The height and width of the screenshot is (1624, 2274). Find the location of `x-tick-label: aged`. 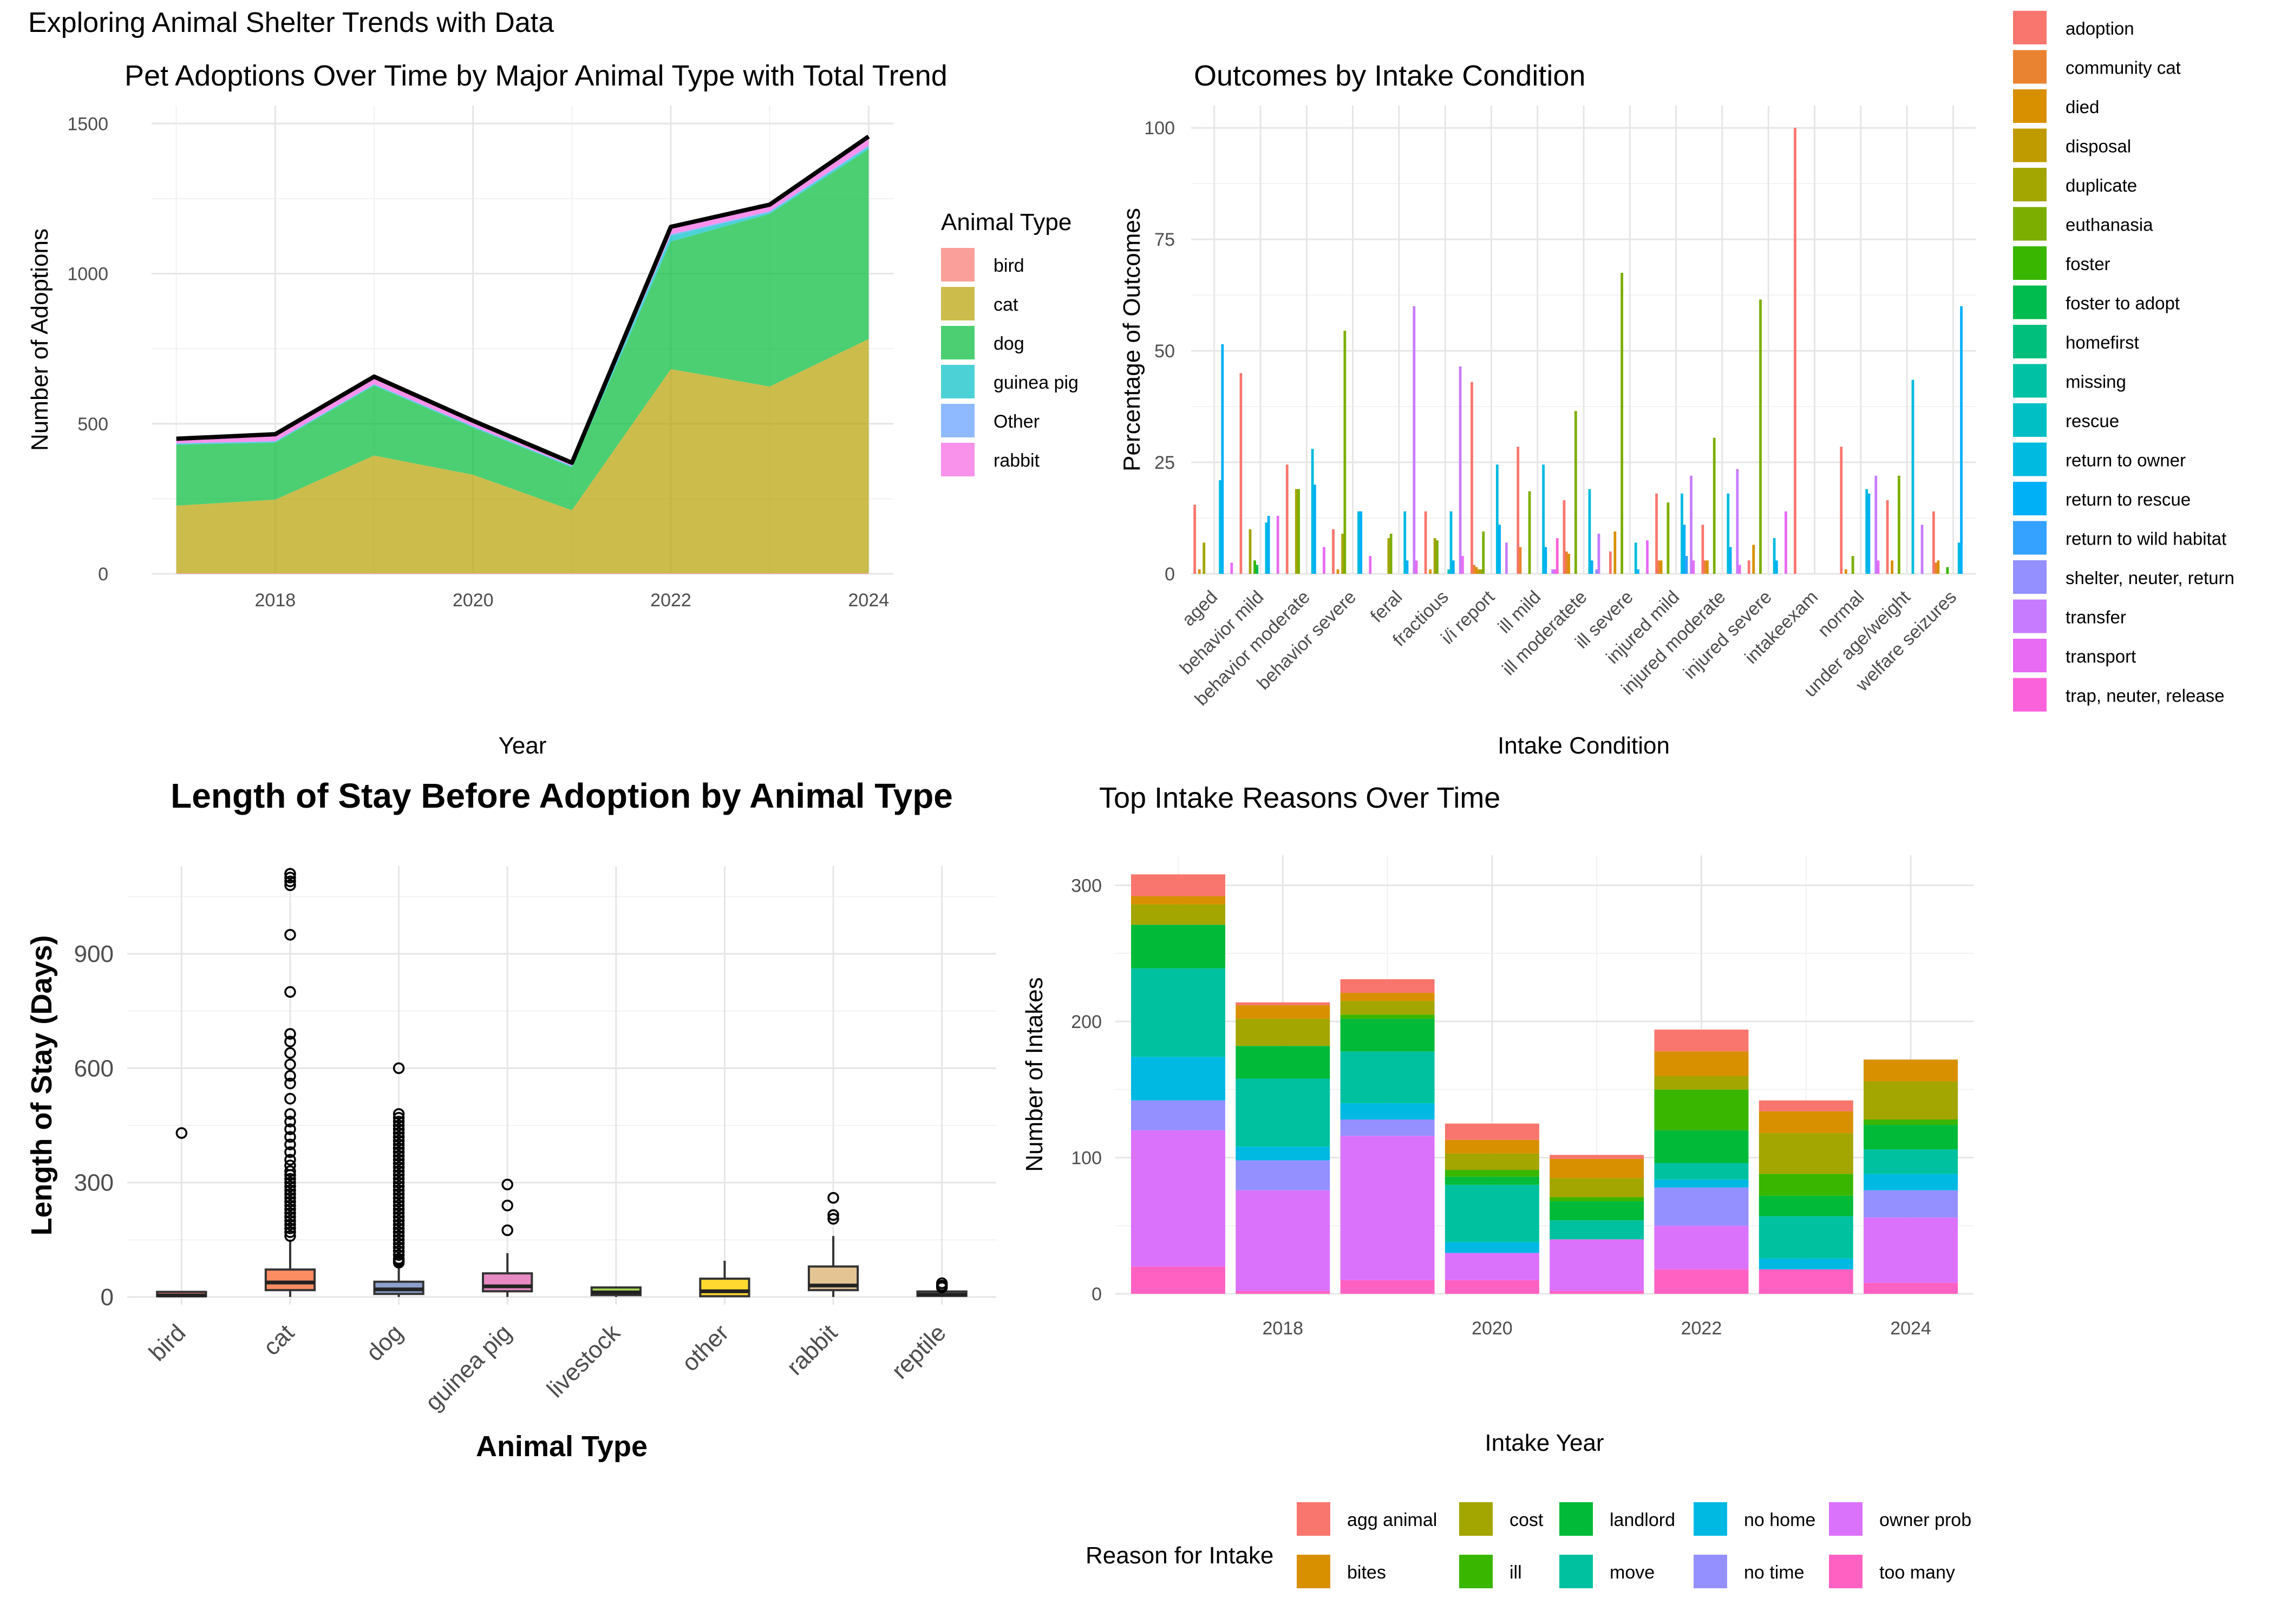

x-tick-label: aged is located at coordinates (1199, 608).